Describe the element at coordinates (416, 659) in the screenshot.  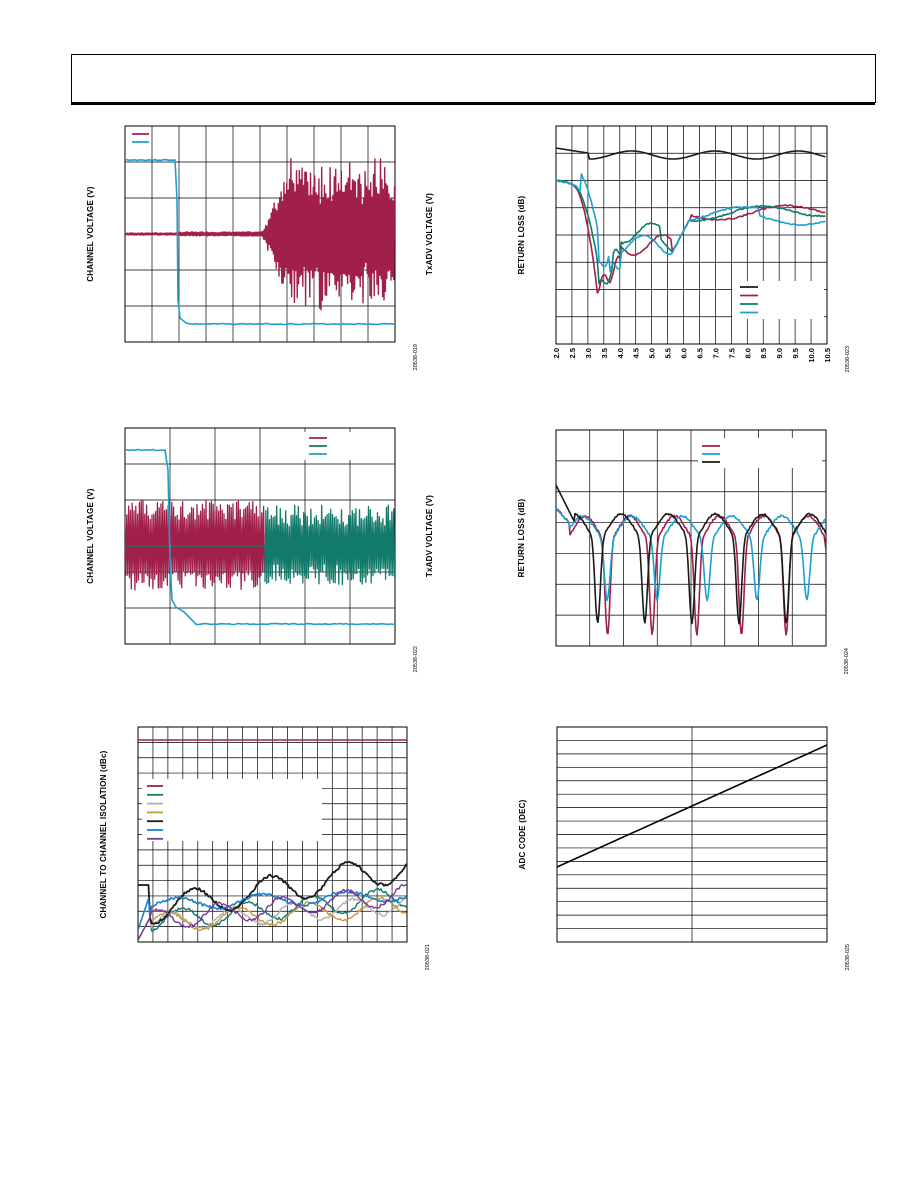
I see `chart3-figure-id: 20538-022` at that location.